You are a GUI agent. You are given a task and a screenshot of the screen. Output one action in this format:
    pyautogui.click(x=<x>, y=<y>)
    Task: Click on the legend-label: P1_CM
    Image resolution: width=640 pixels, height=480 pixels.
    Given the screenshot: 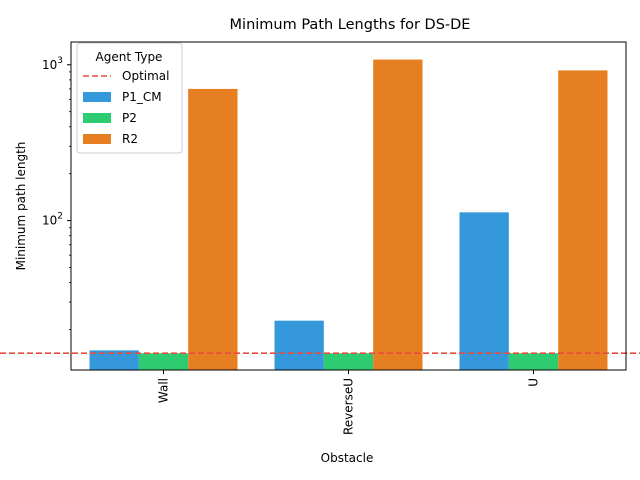 What is the action you would take?
    pyautogui.click(x=142, y=97)
    